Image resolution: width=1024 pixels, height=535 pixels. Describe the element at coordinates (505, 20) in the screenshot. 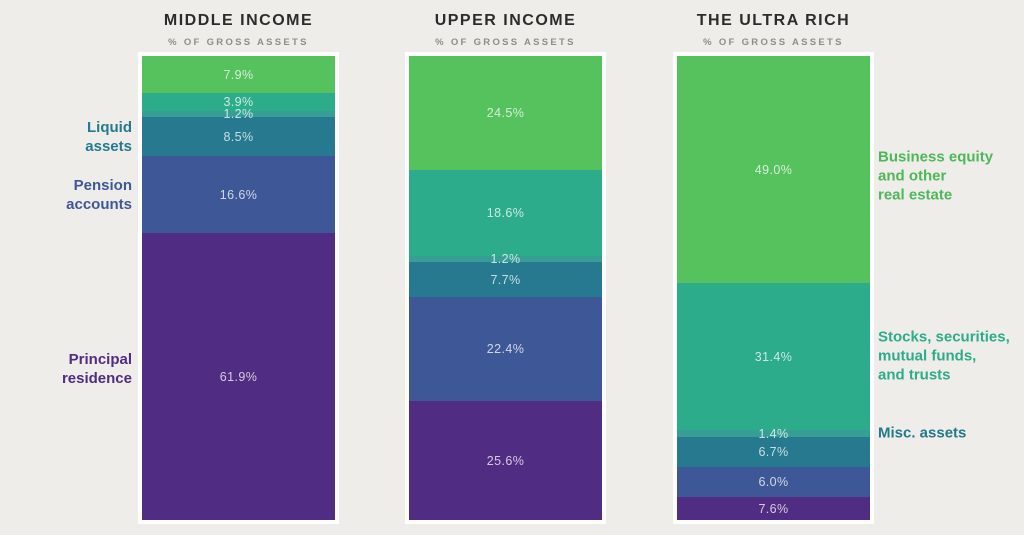

I see `column-title: UPPER INCOME` at that location.